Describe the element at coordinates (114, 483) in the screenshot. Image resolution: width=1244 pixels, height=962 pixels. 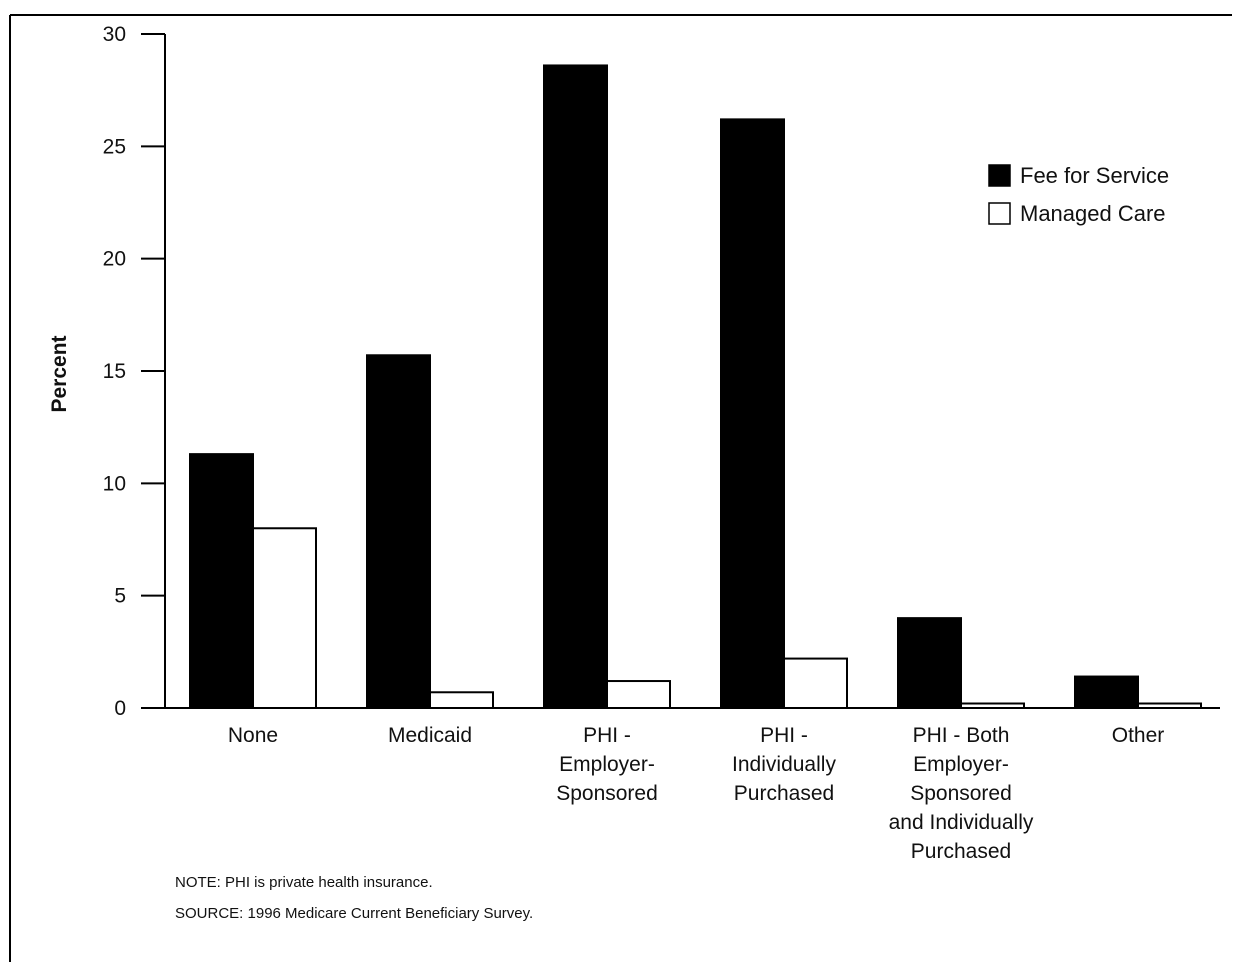
I see `y-tick-label: 10` at that location.